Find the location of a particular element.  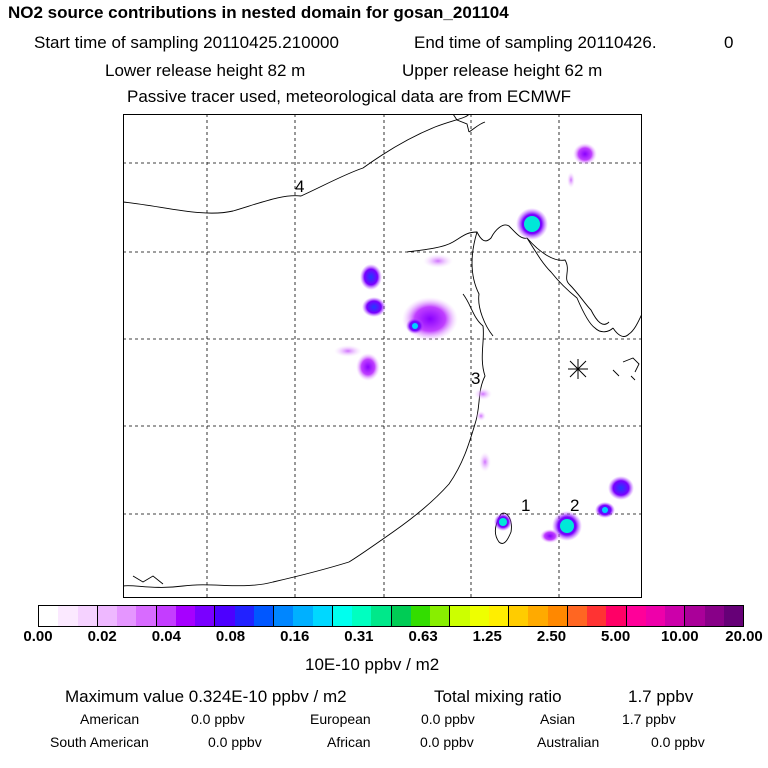

end-time-suffix: 0 is located at coordinates (729, 42).